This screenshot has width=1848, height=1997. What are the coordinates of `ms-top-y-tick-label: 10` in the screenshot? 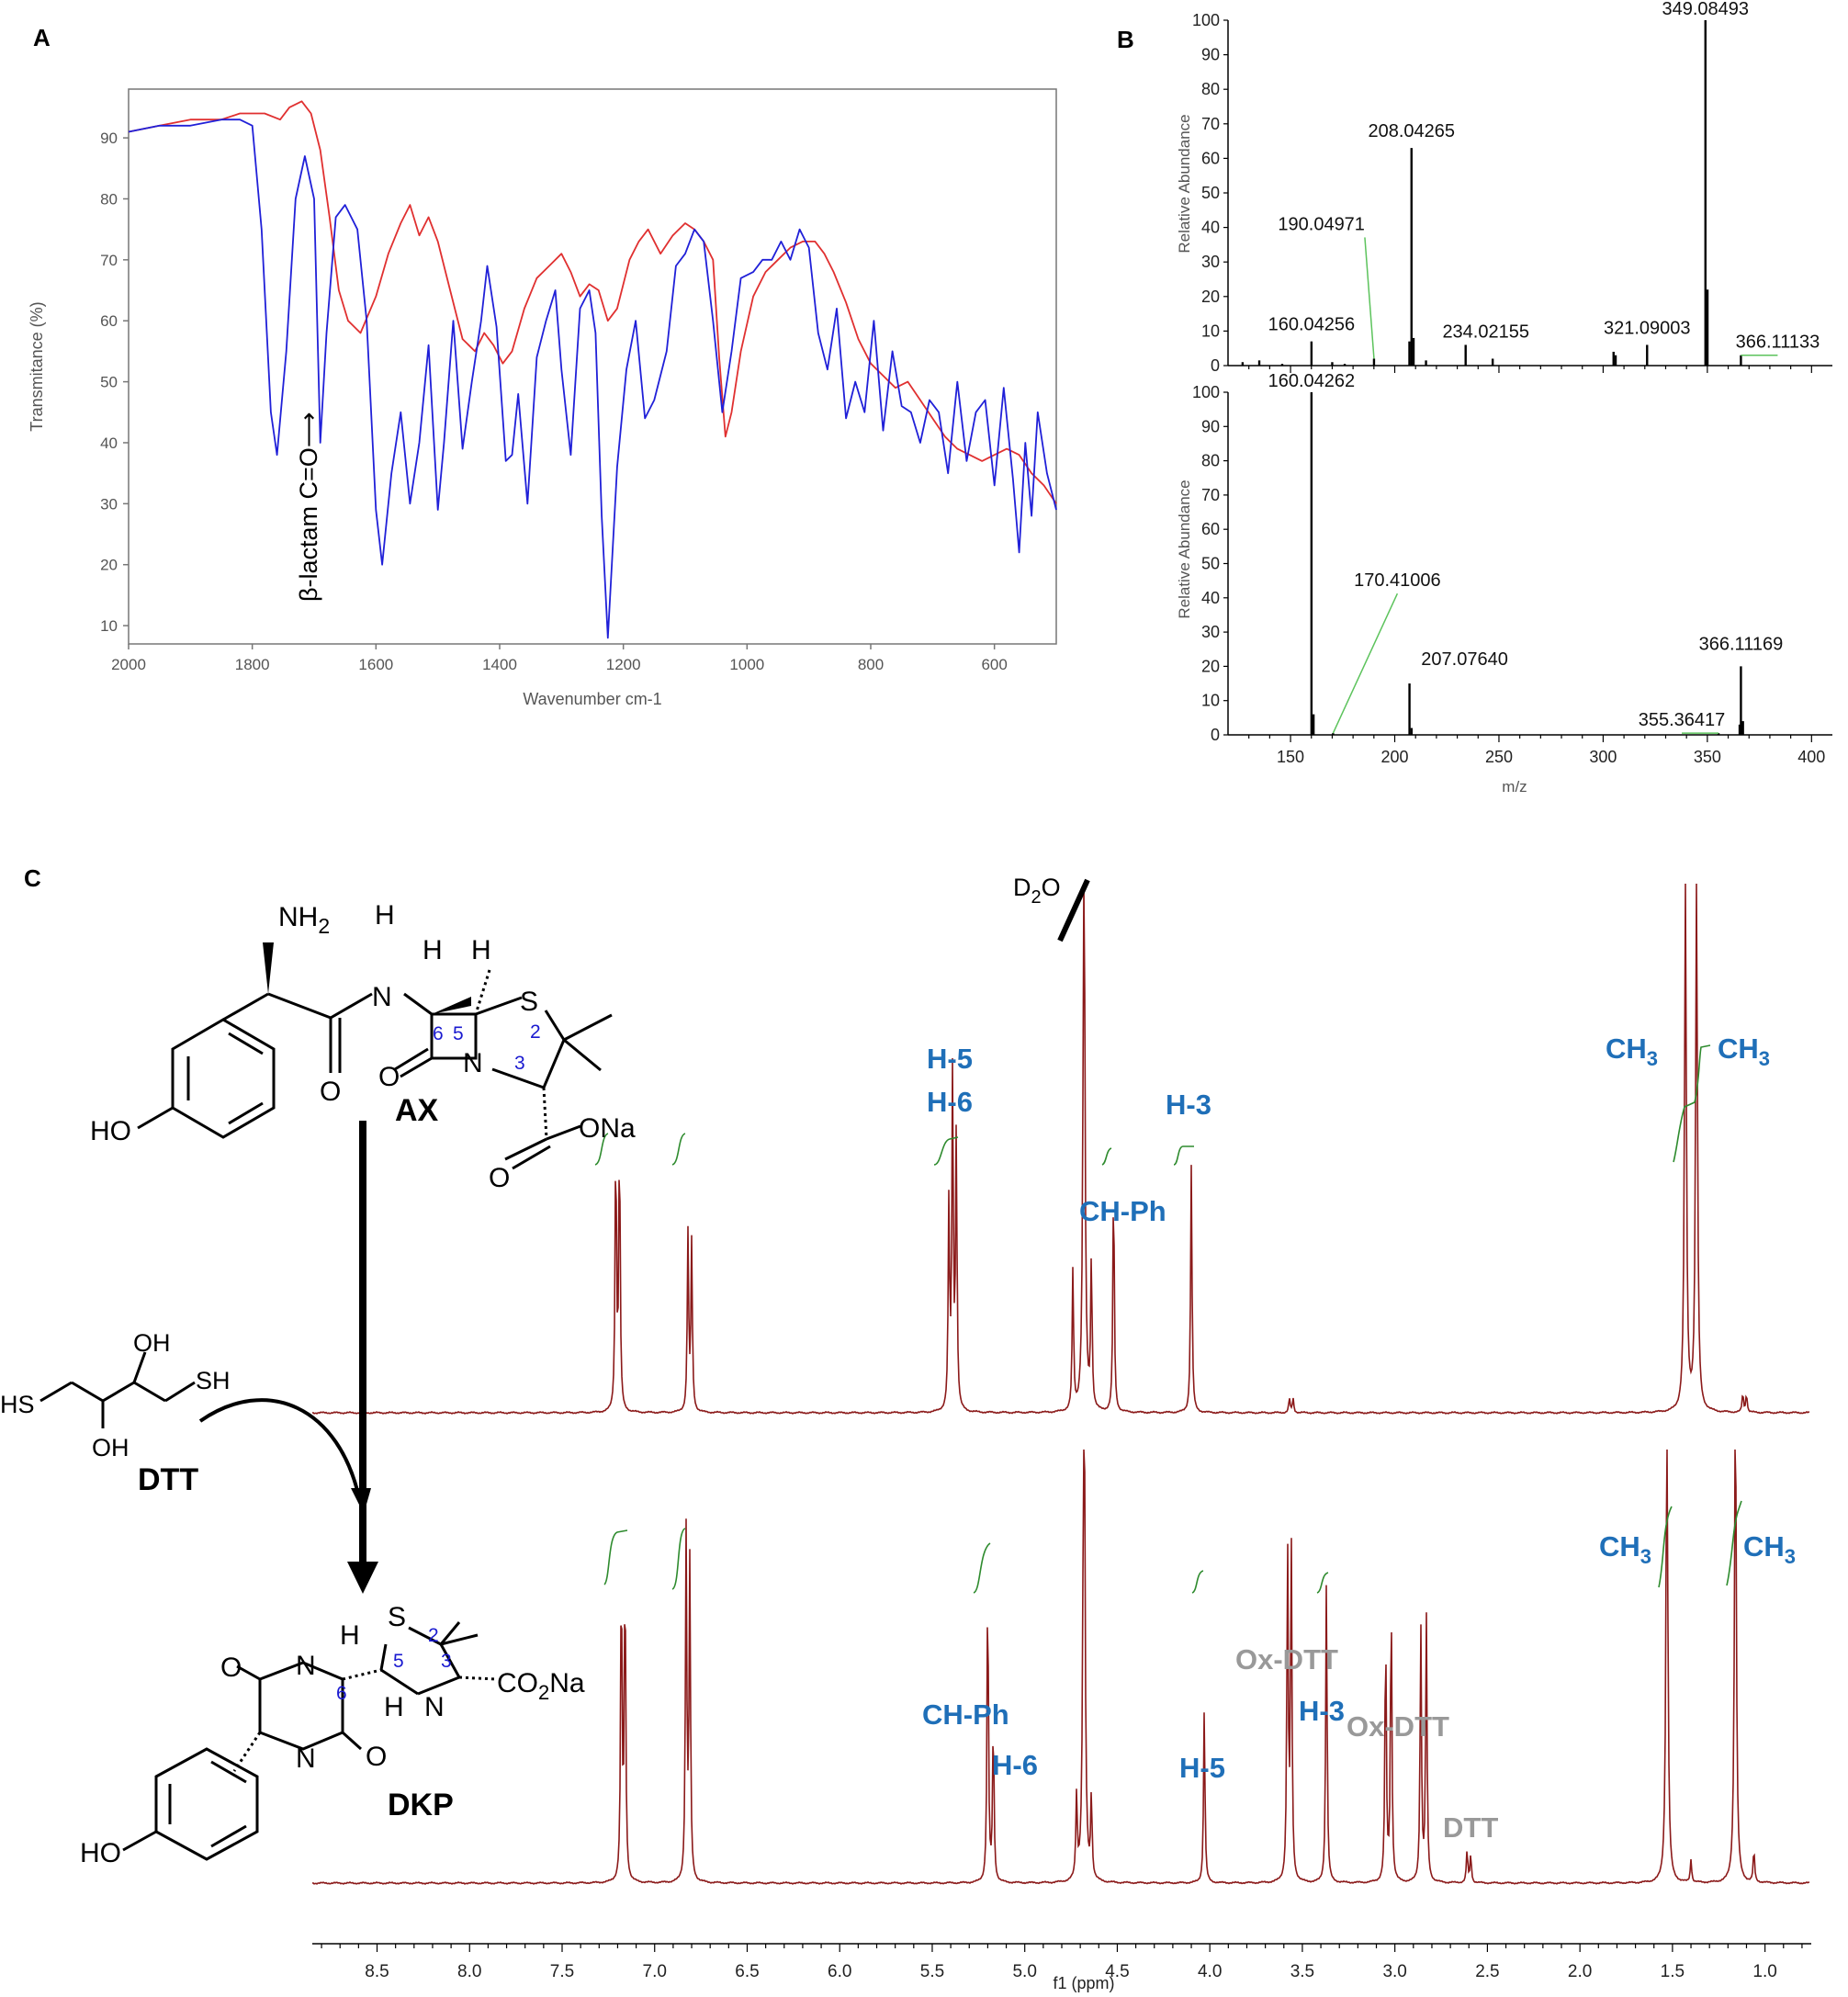 It's located at (1210, 331).